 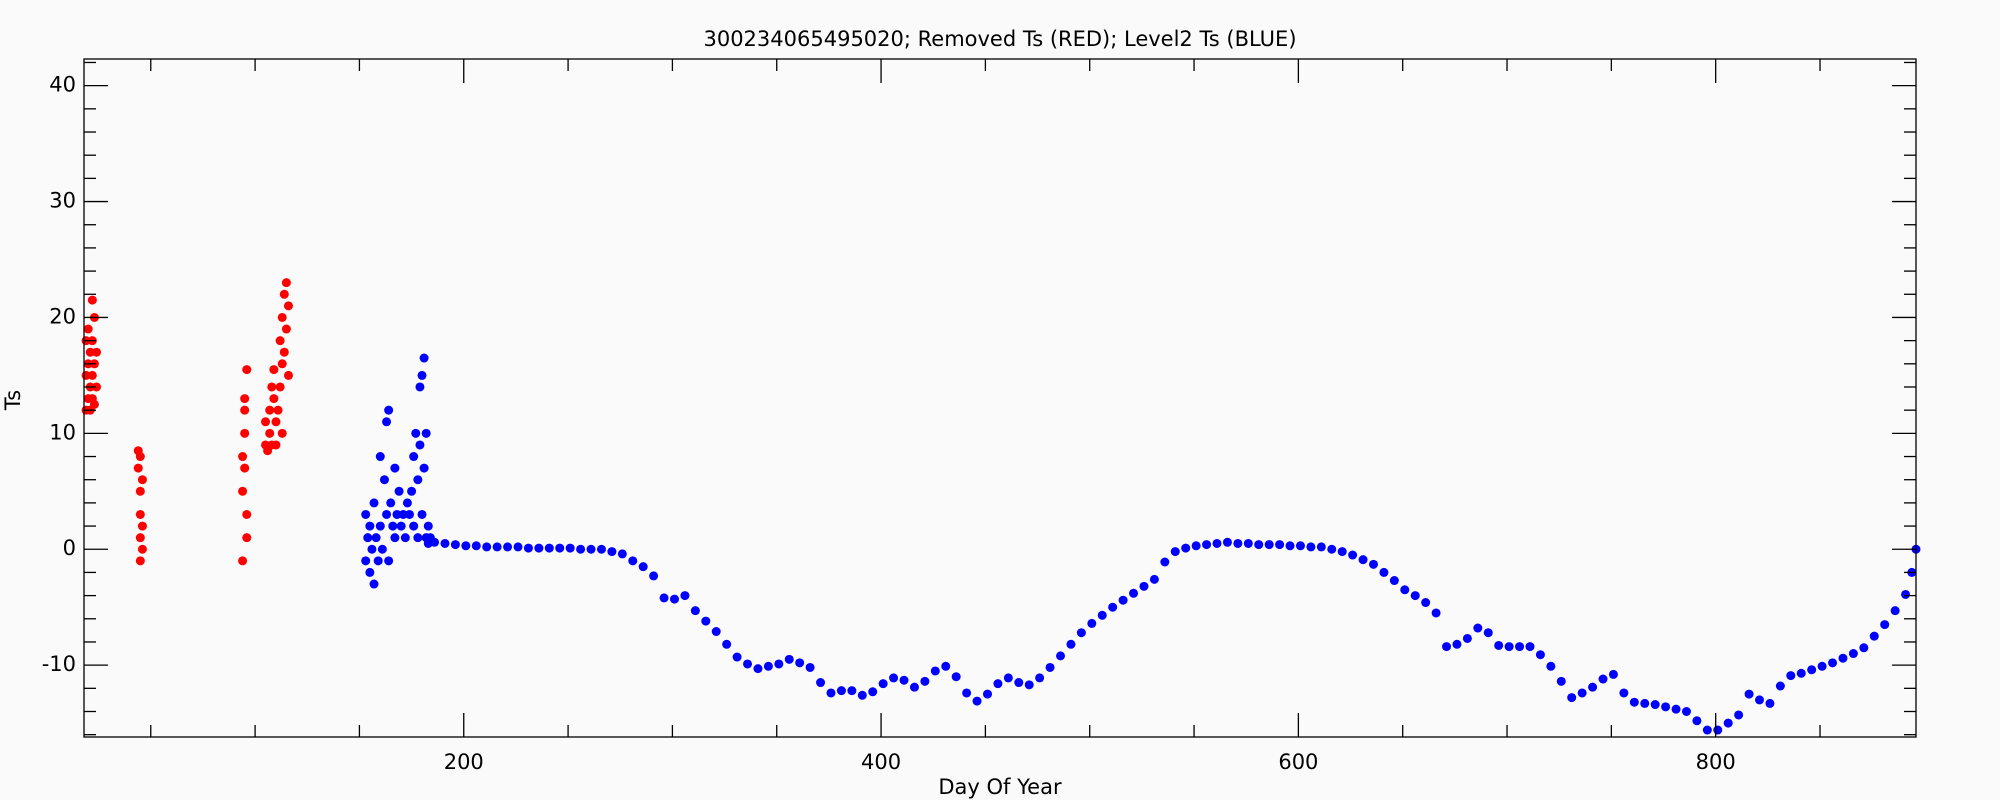 What do you see at coordinates (59, 664) in the screenshot?
I see `y-tick-label: -10` at bounding box center [59, 664].